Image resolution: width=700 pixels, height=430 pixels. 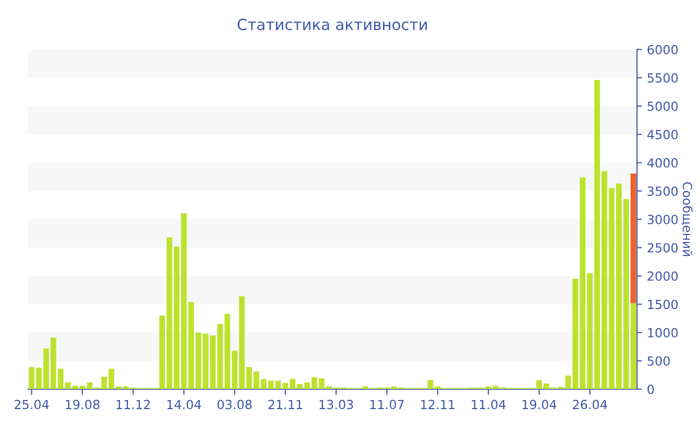 What do you see at coordinates (663, 78) in the screenshot?
I see `y-tick-label: 5500` at bounding box center [663, 78].